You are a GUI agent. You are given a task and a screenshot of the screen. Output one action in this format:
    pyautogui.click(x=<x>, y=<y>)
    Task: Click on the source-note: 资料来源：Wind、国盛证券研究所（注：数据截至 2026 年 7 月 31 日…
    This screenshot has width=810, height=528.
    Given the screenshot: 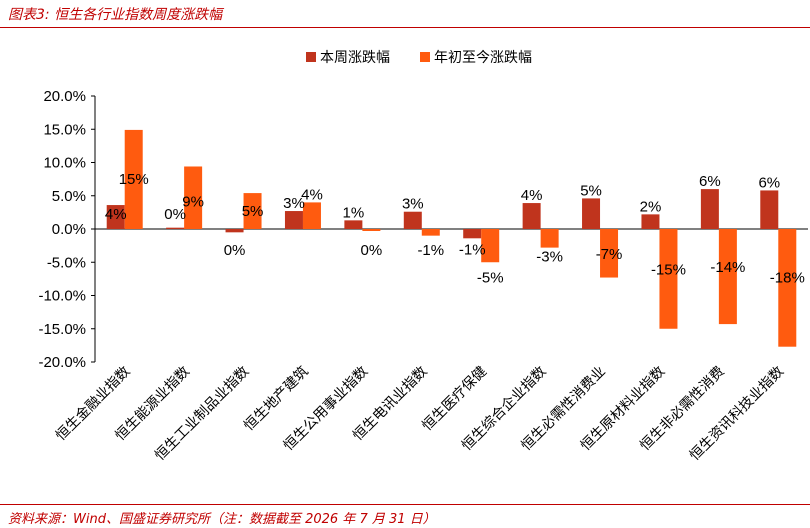 What is the action you would take?
    pyautogui.click(x=222, y=519)
    